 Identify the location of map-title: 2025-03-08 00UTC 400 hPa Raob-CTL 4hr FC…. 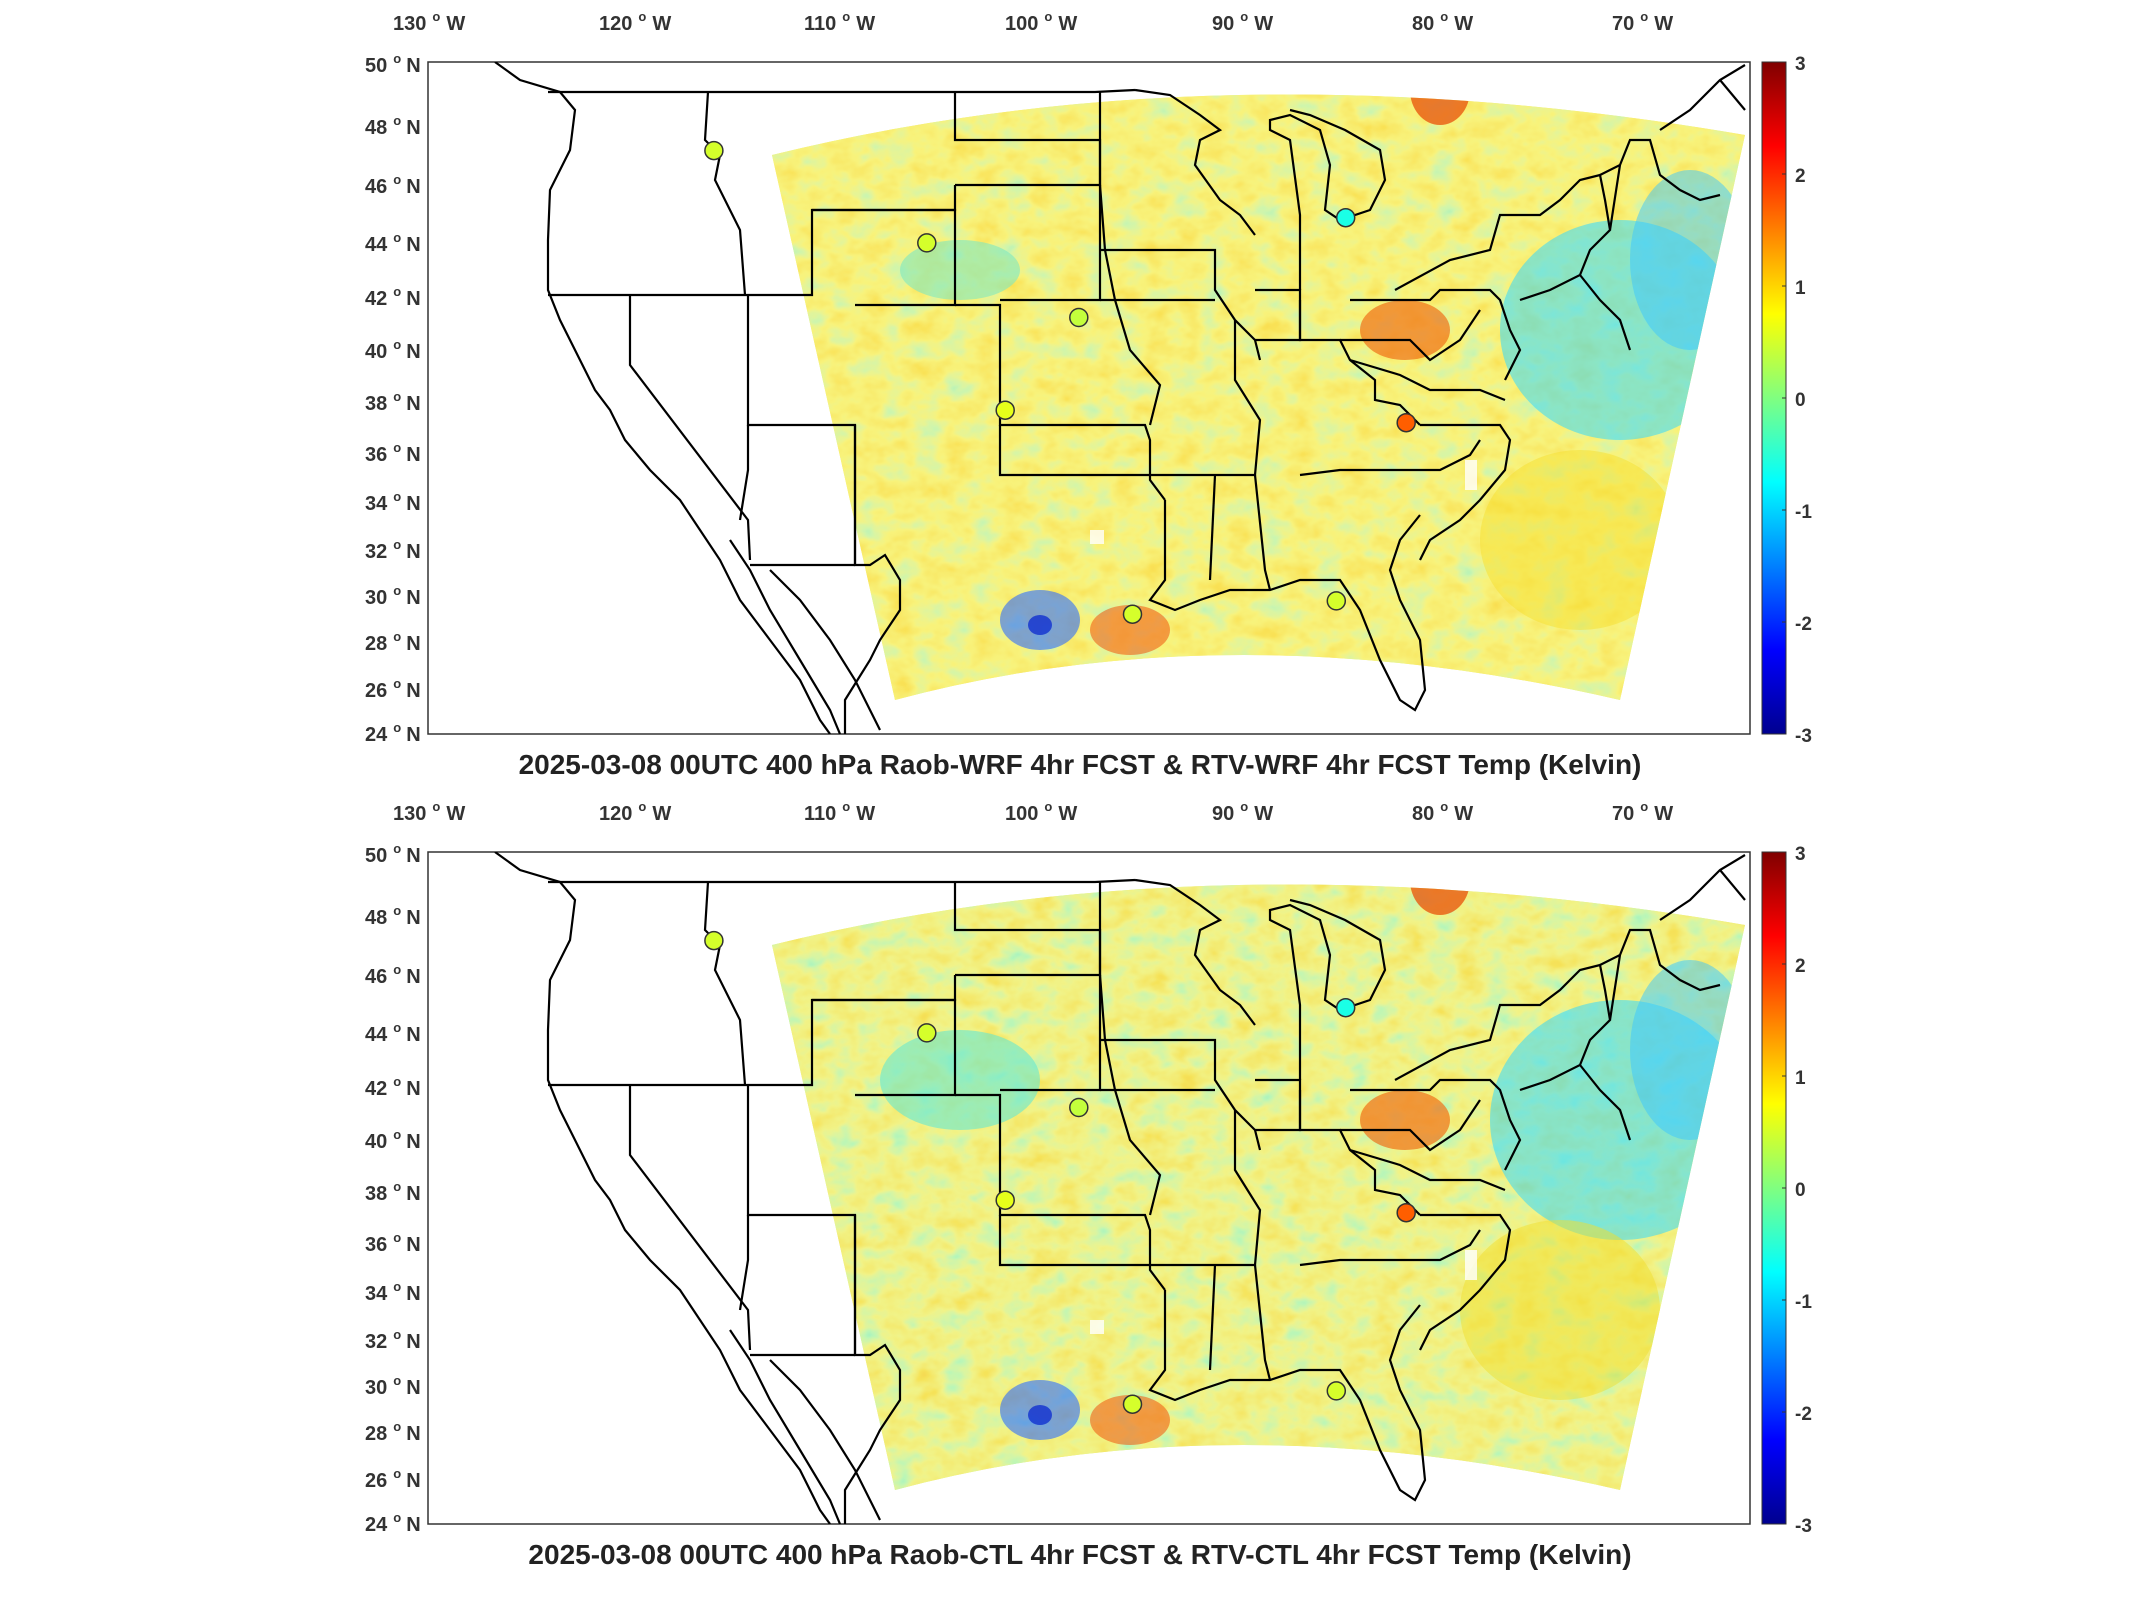
(1079, 1554).